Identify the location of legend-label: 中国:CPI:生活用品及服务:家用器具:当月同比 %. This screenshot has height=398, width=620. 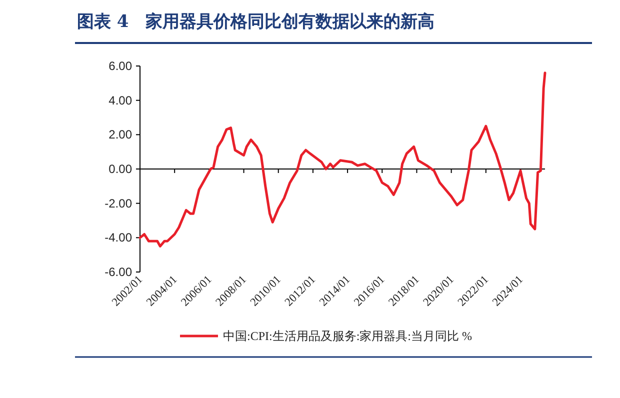
(347, 336).